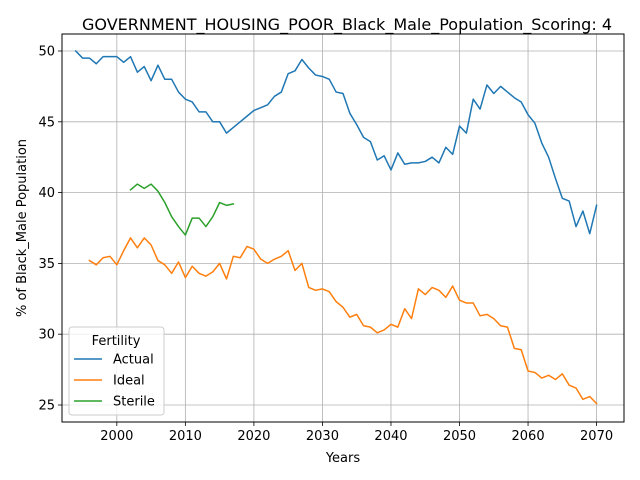 The width and height of the screenshot is (640, 480). Describe the element at coordinates (22, 228) in the screenshot. I see `y-axis-label: % of Black_Male Population` at that location.